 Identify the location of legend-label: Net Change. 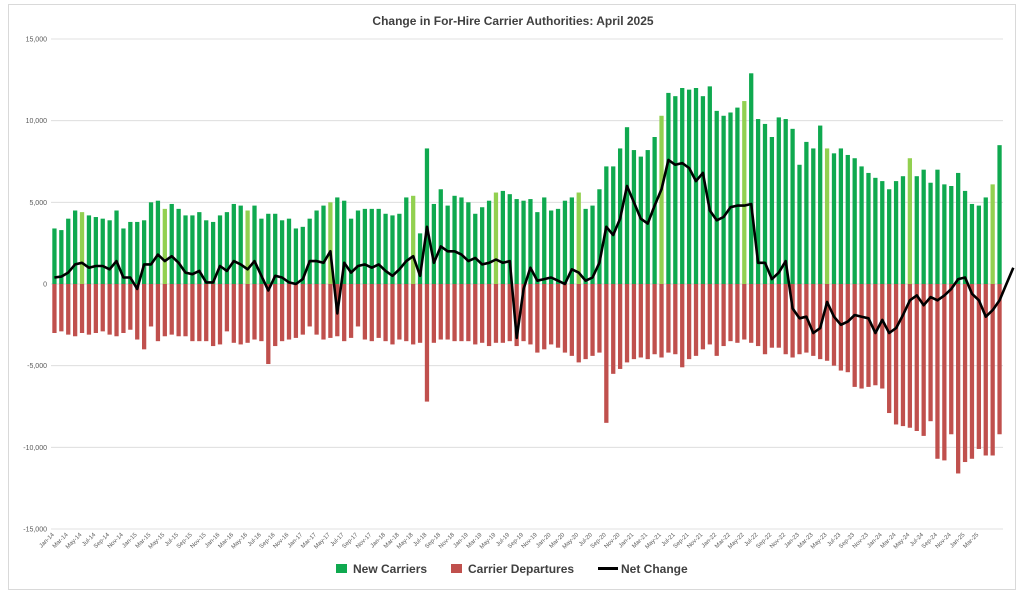
(654, 569).